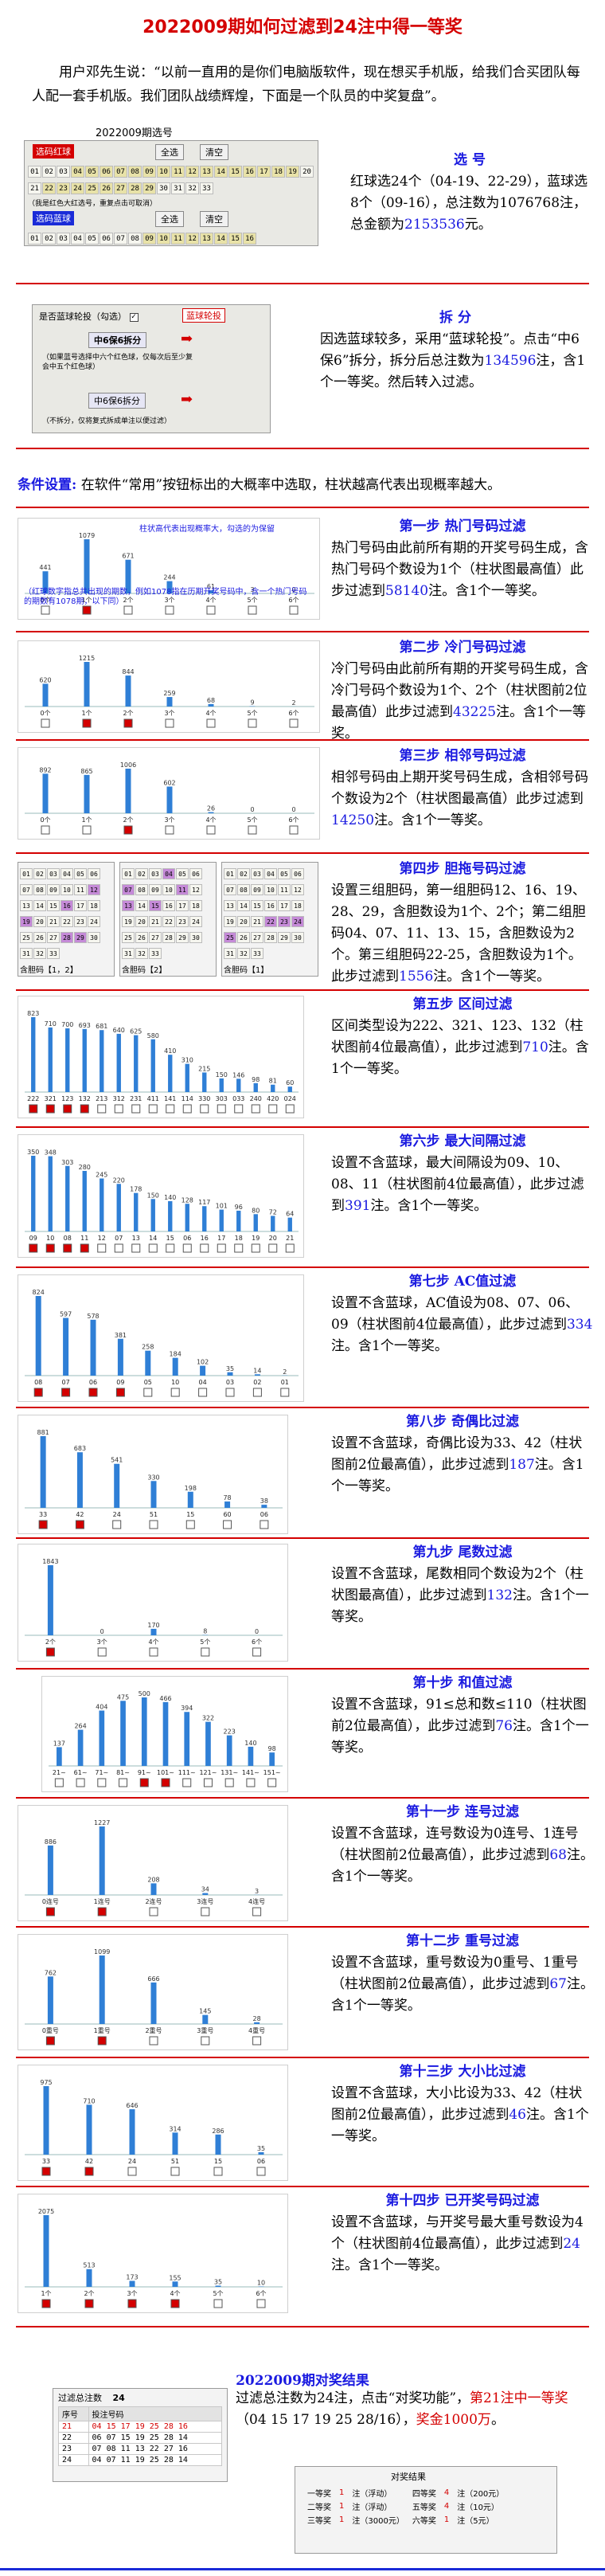  What do you see at coordinates (77, 172) in the screenshot?
I see `red-number-cell: 04` at bounding box center [77, 172].